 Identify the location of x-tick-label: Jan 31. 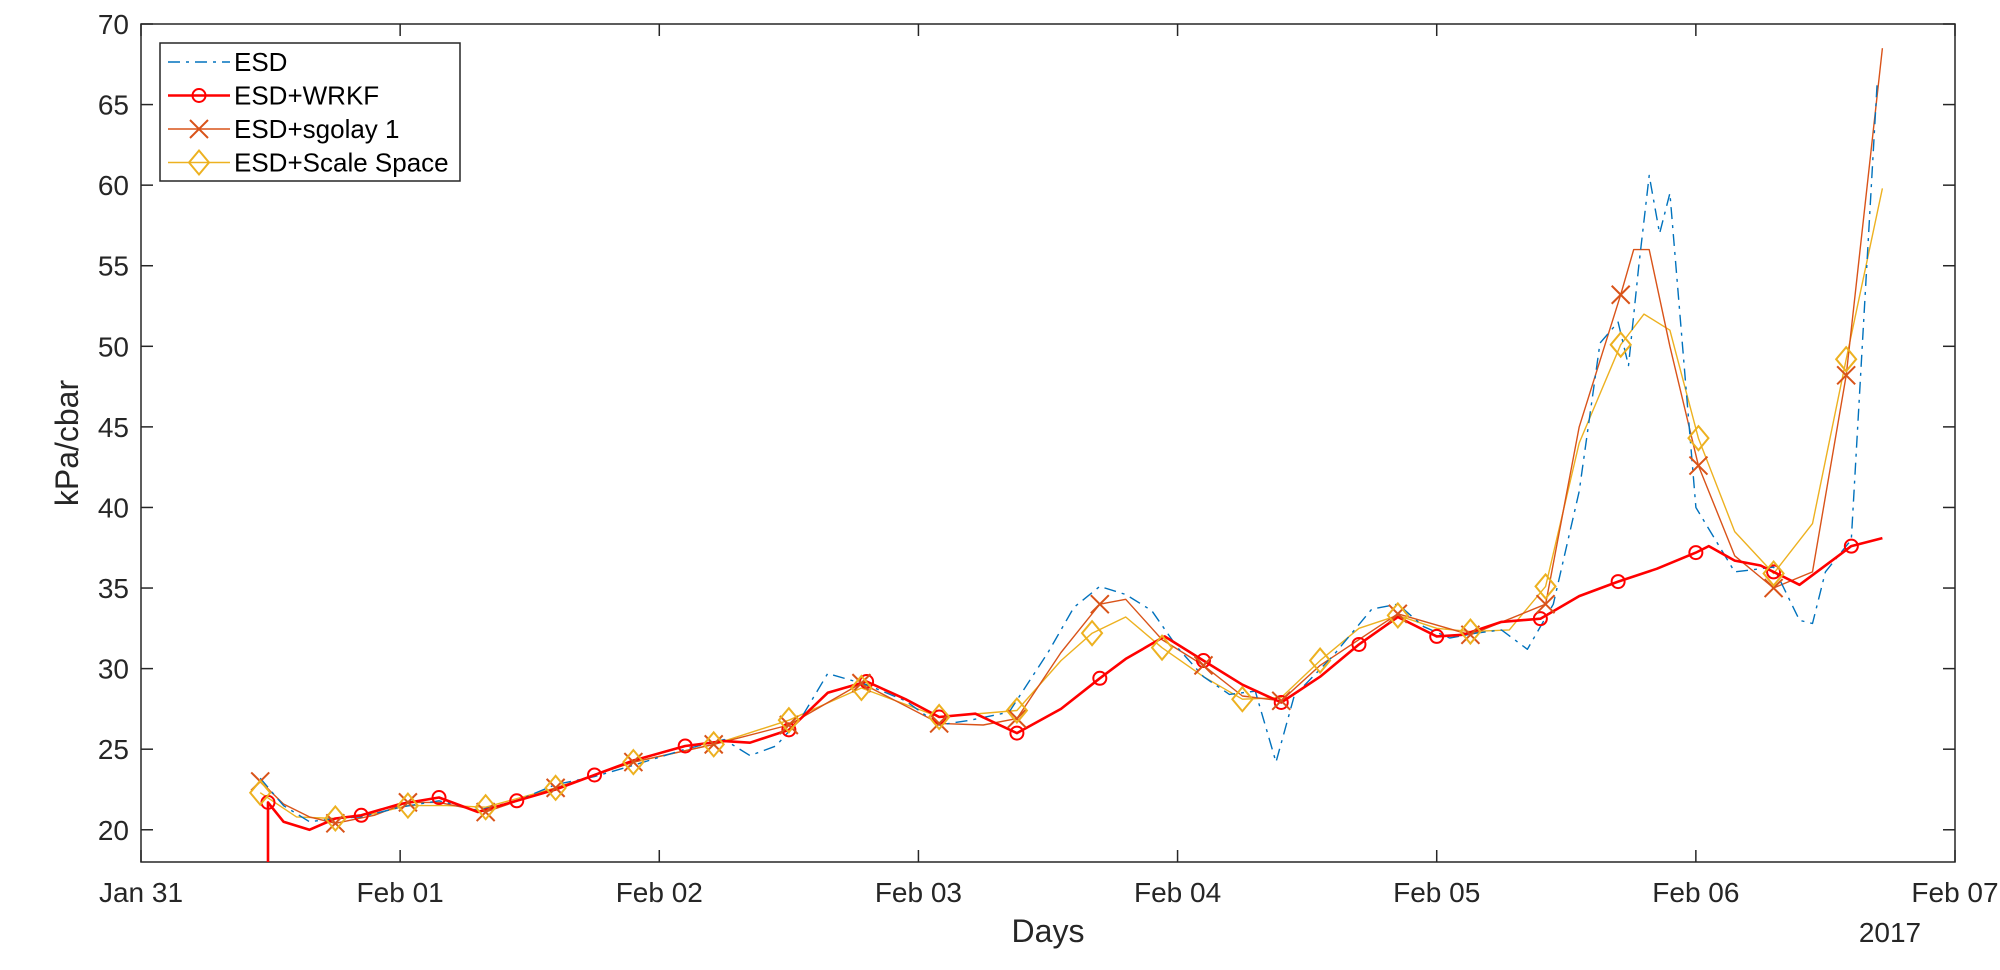
(141, 892).